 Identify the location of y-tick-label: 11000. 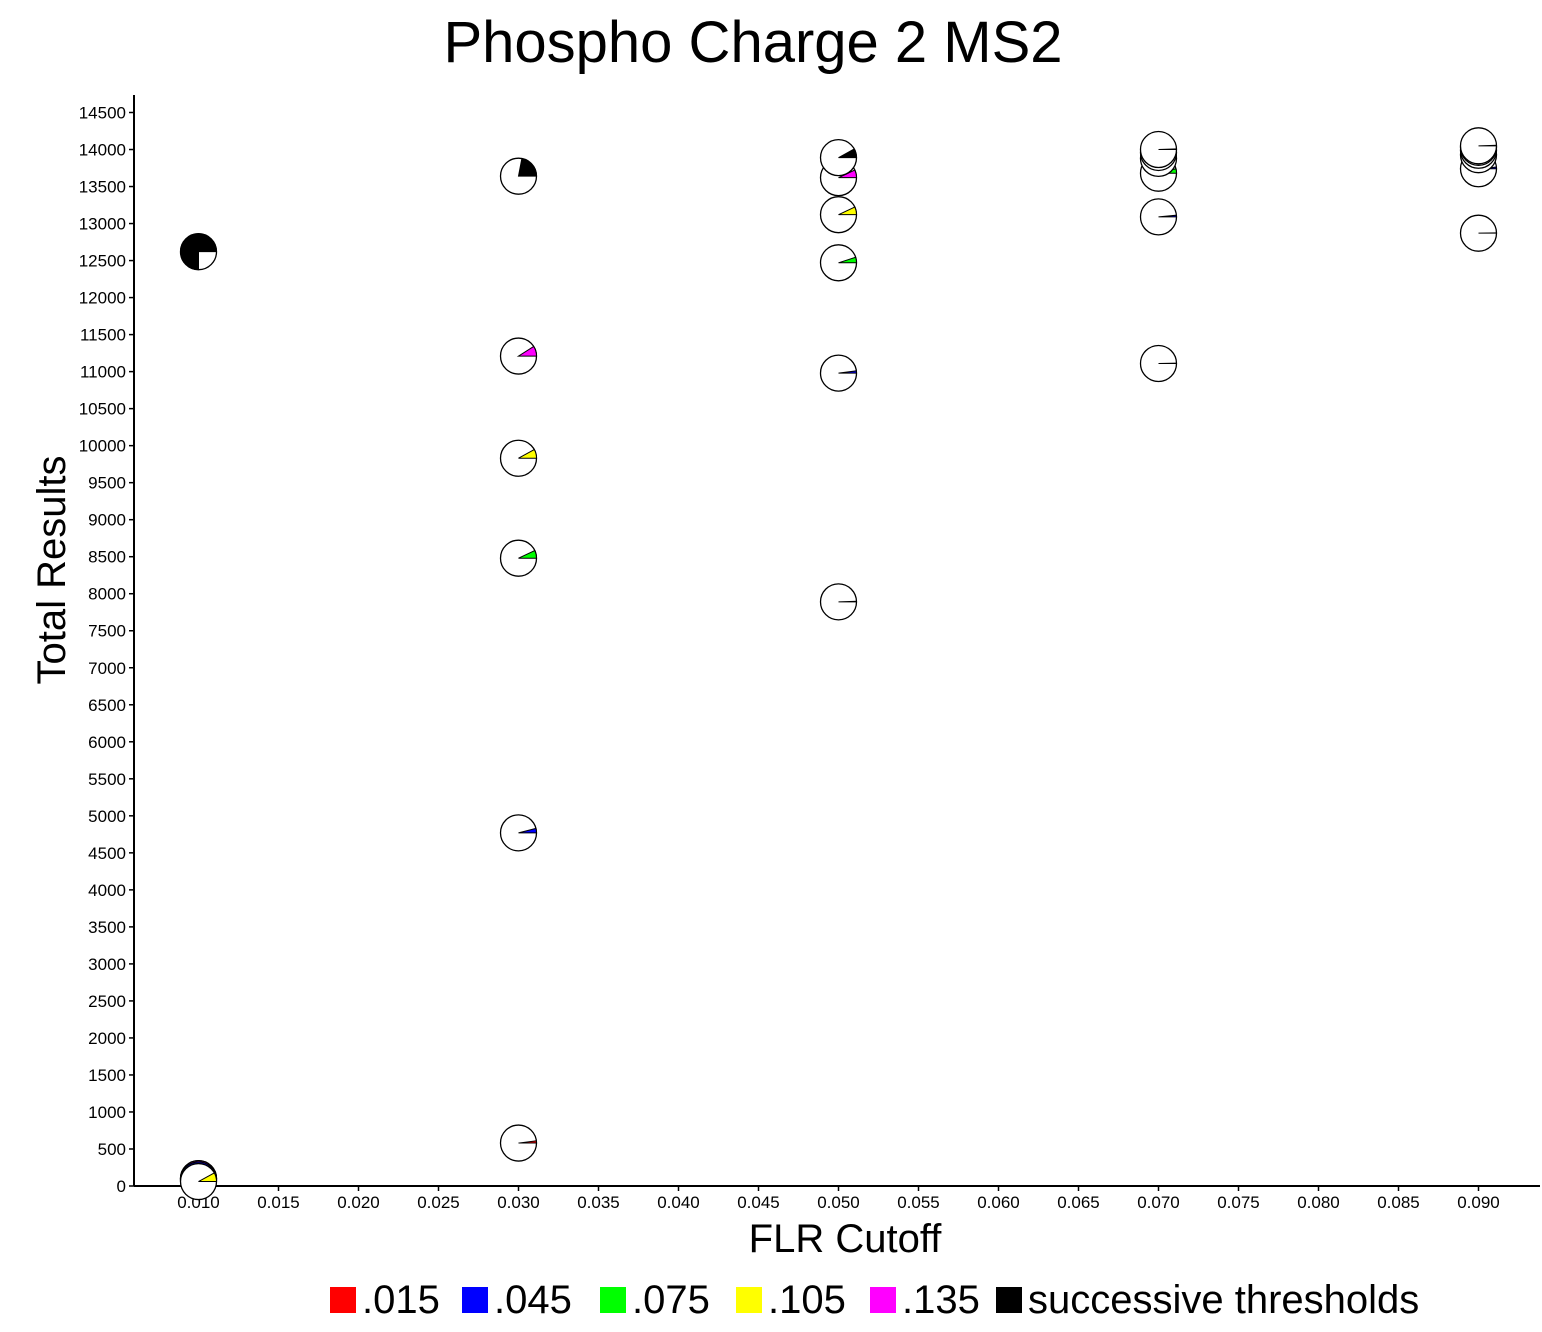
(103, 372).